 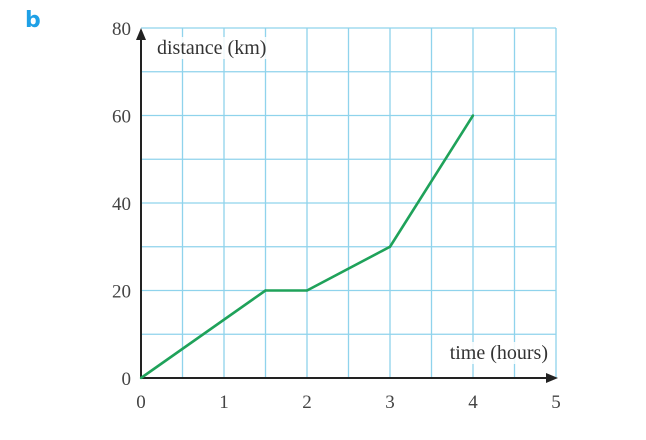 I want to click on y-tick-label: 20, so click(x=121, y=292).